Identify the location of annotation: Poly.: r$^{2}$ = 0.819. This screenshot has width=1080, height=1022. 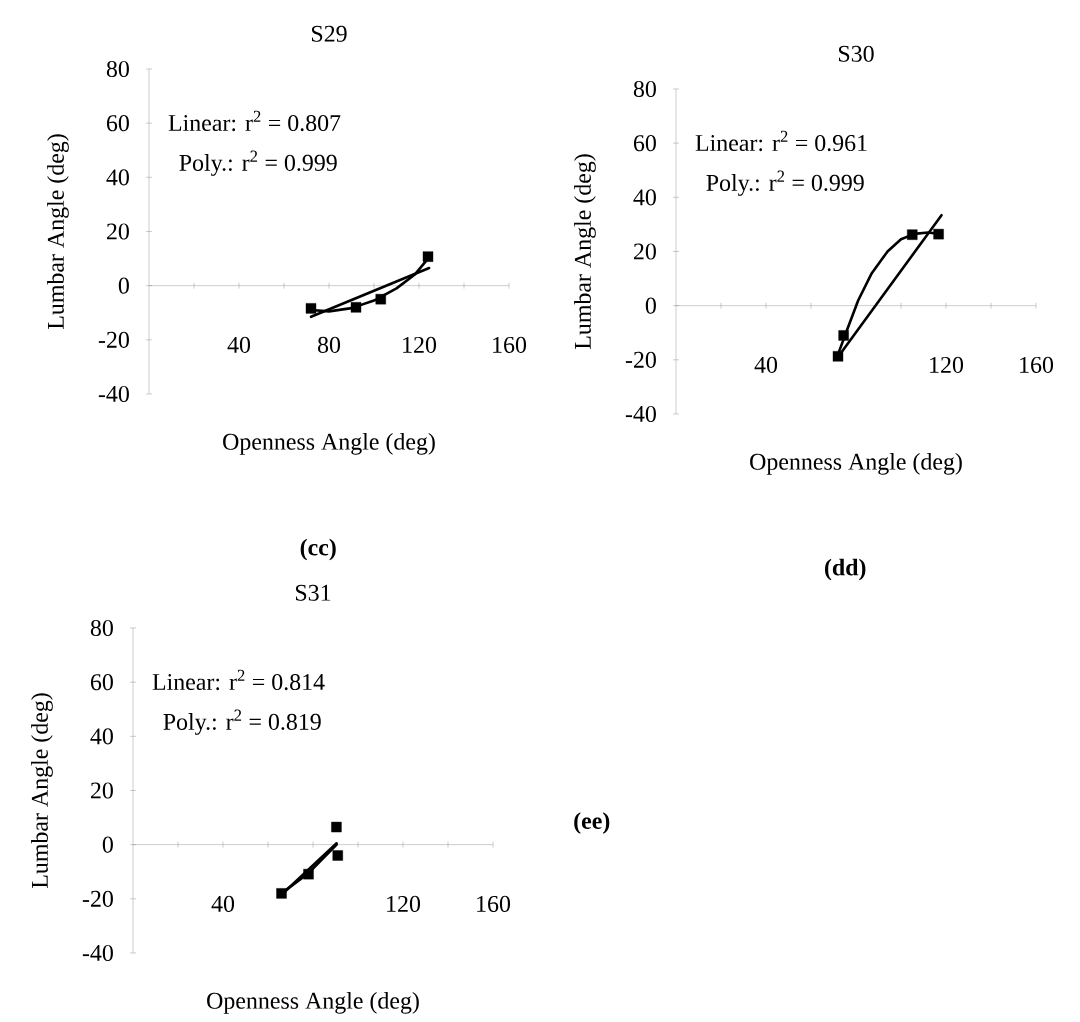
(242, 722).